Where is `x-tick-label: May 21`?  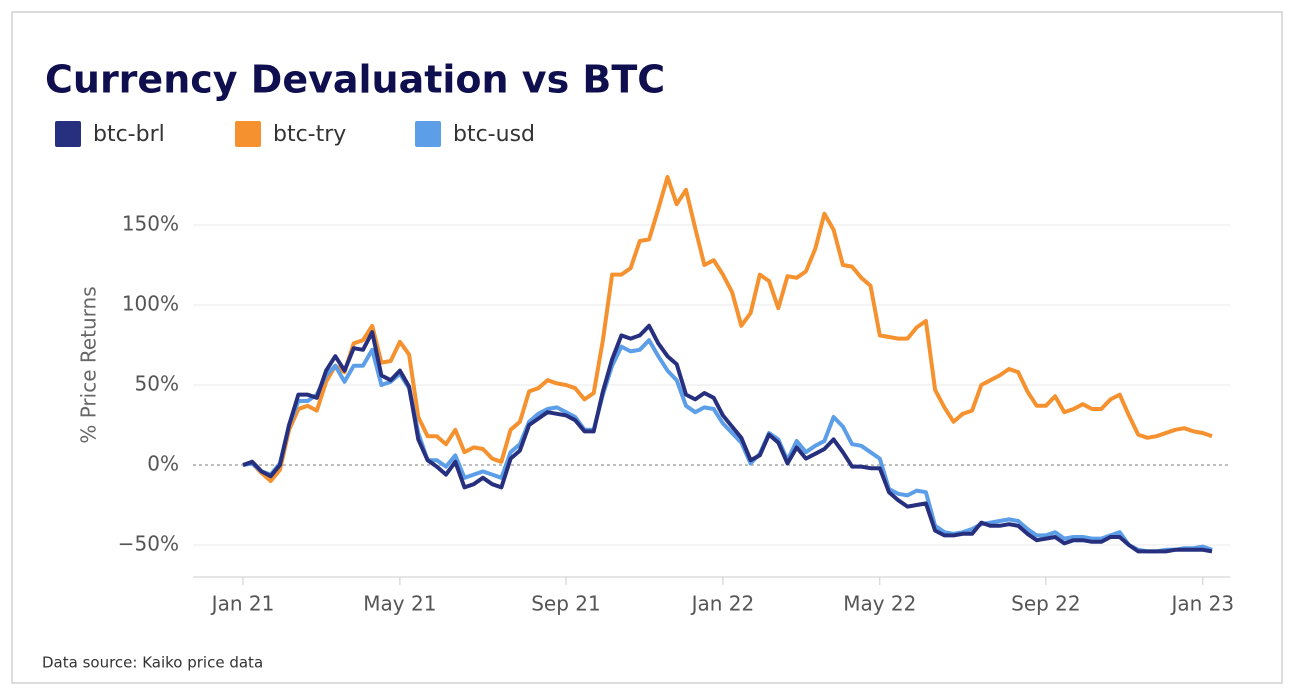 x-tick-label: May 21 is located at coordinates (399, 604).